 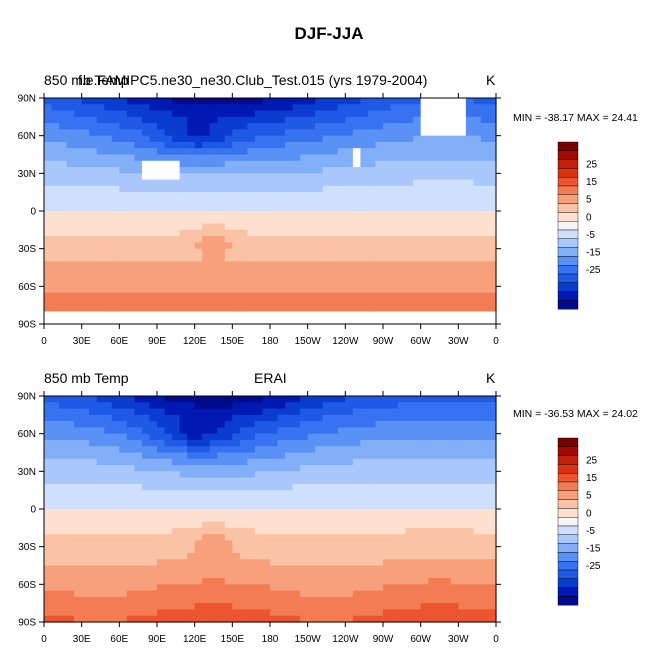 What do you see at coordinates (27, 472) in the screenshot?
I see `y-tick-label: 30N` at bounding box center [27, 472].